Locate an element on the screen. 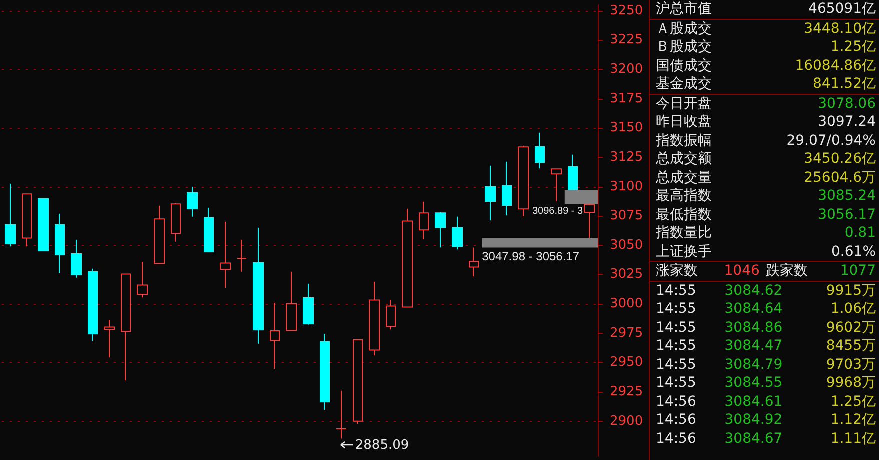 The image size is (879, 460). text: 3084.64 is located at coordinates (754, 309).